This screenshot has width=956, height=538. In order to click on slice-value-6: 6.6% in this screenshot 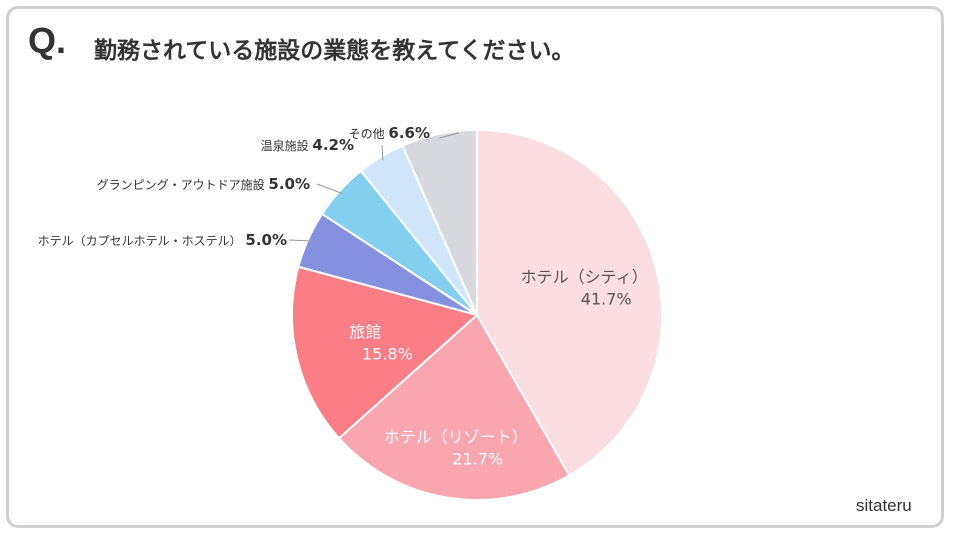, I will do `click(409, 133)`.